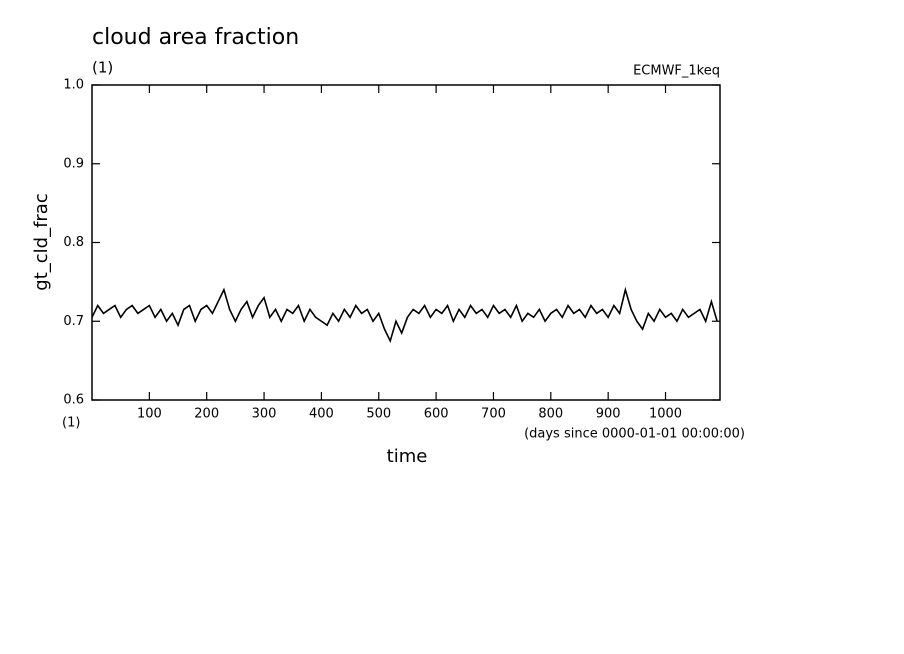 The width and height of the screenshot is (904, 654). Describe the element at coordinates (550, 414) in the screenshot. I see `x-tick-label: 800` at that location.